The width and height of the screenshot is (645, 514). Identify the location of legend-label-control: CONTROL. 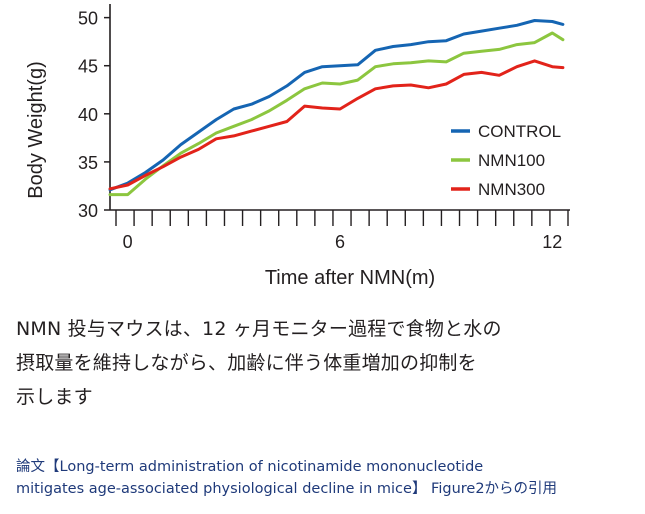
(519, 131).